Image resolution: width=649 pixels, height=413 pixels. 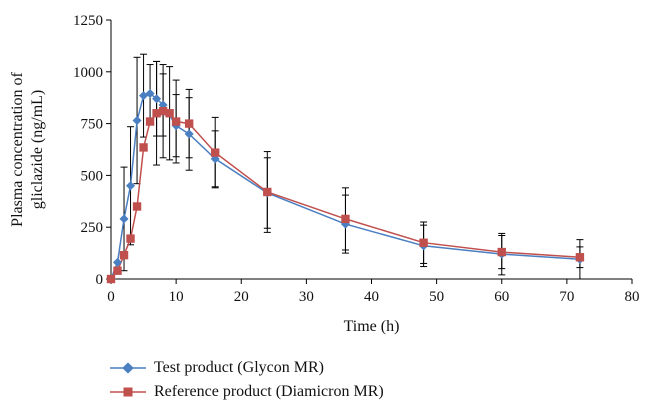 I want to click on y-tick-label: 500, so click(x=92, y=176).